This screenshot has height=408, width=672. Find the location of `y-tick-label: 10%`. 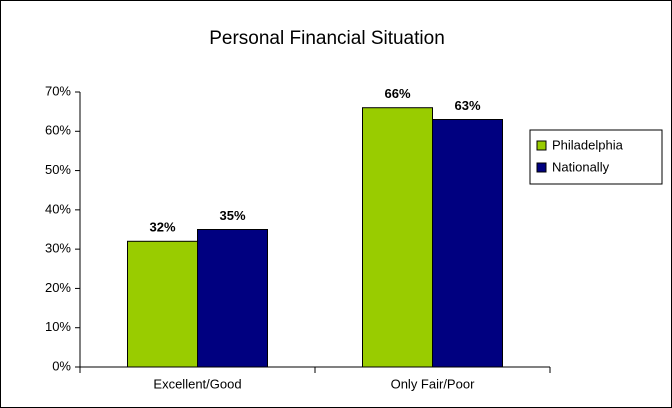

y-tick-label: 10% is located at coordinates (58, 326).